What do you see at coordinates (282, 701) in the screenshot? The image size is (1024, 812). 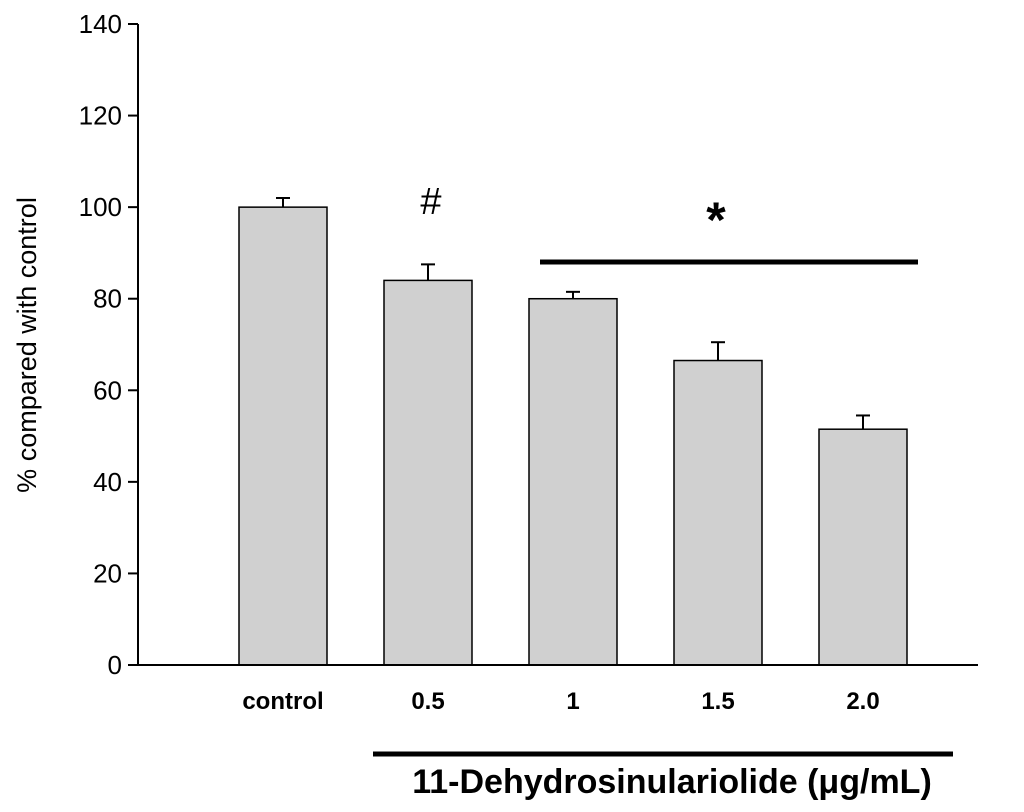 I see `category-label: control` at bounding box center [282, 701].